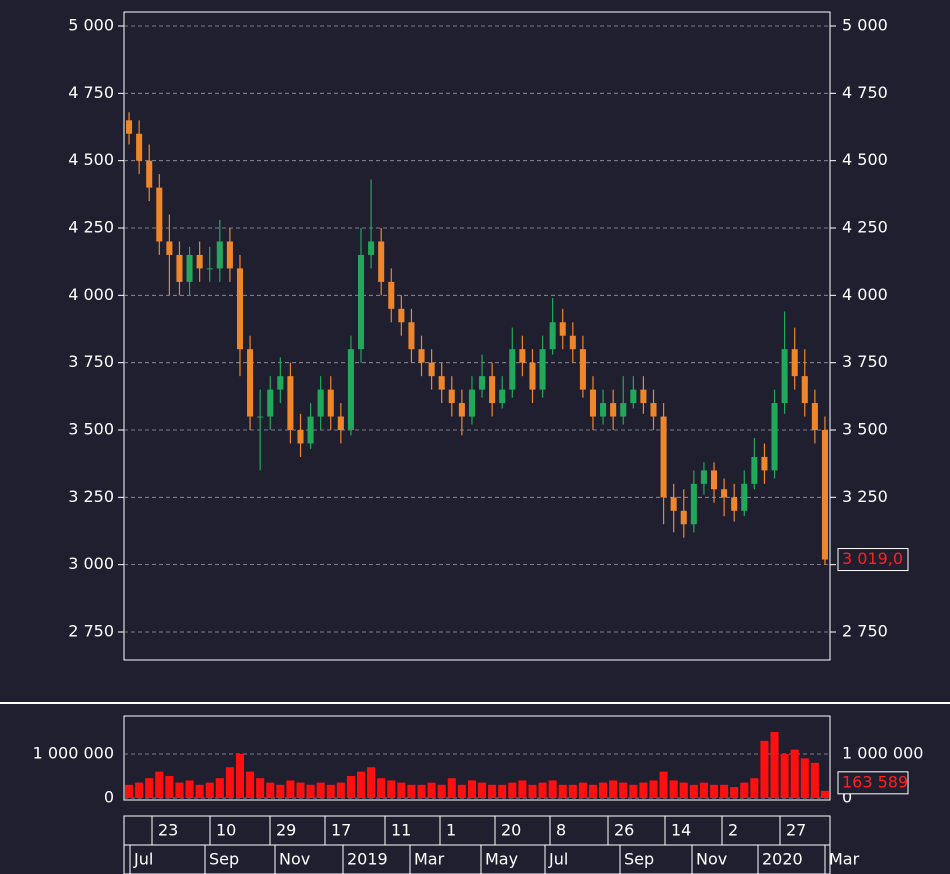  I want to click on month-label: 2019, so click(367, 859).